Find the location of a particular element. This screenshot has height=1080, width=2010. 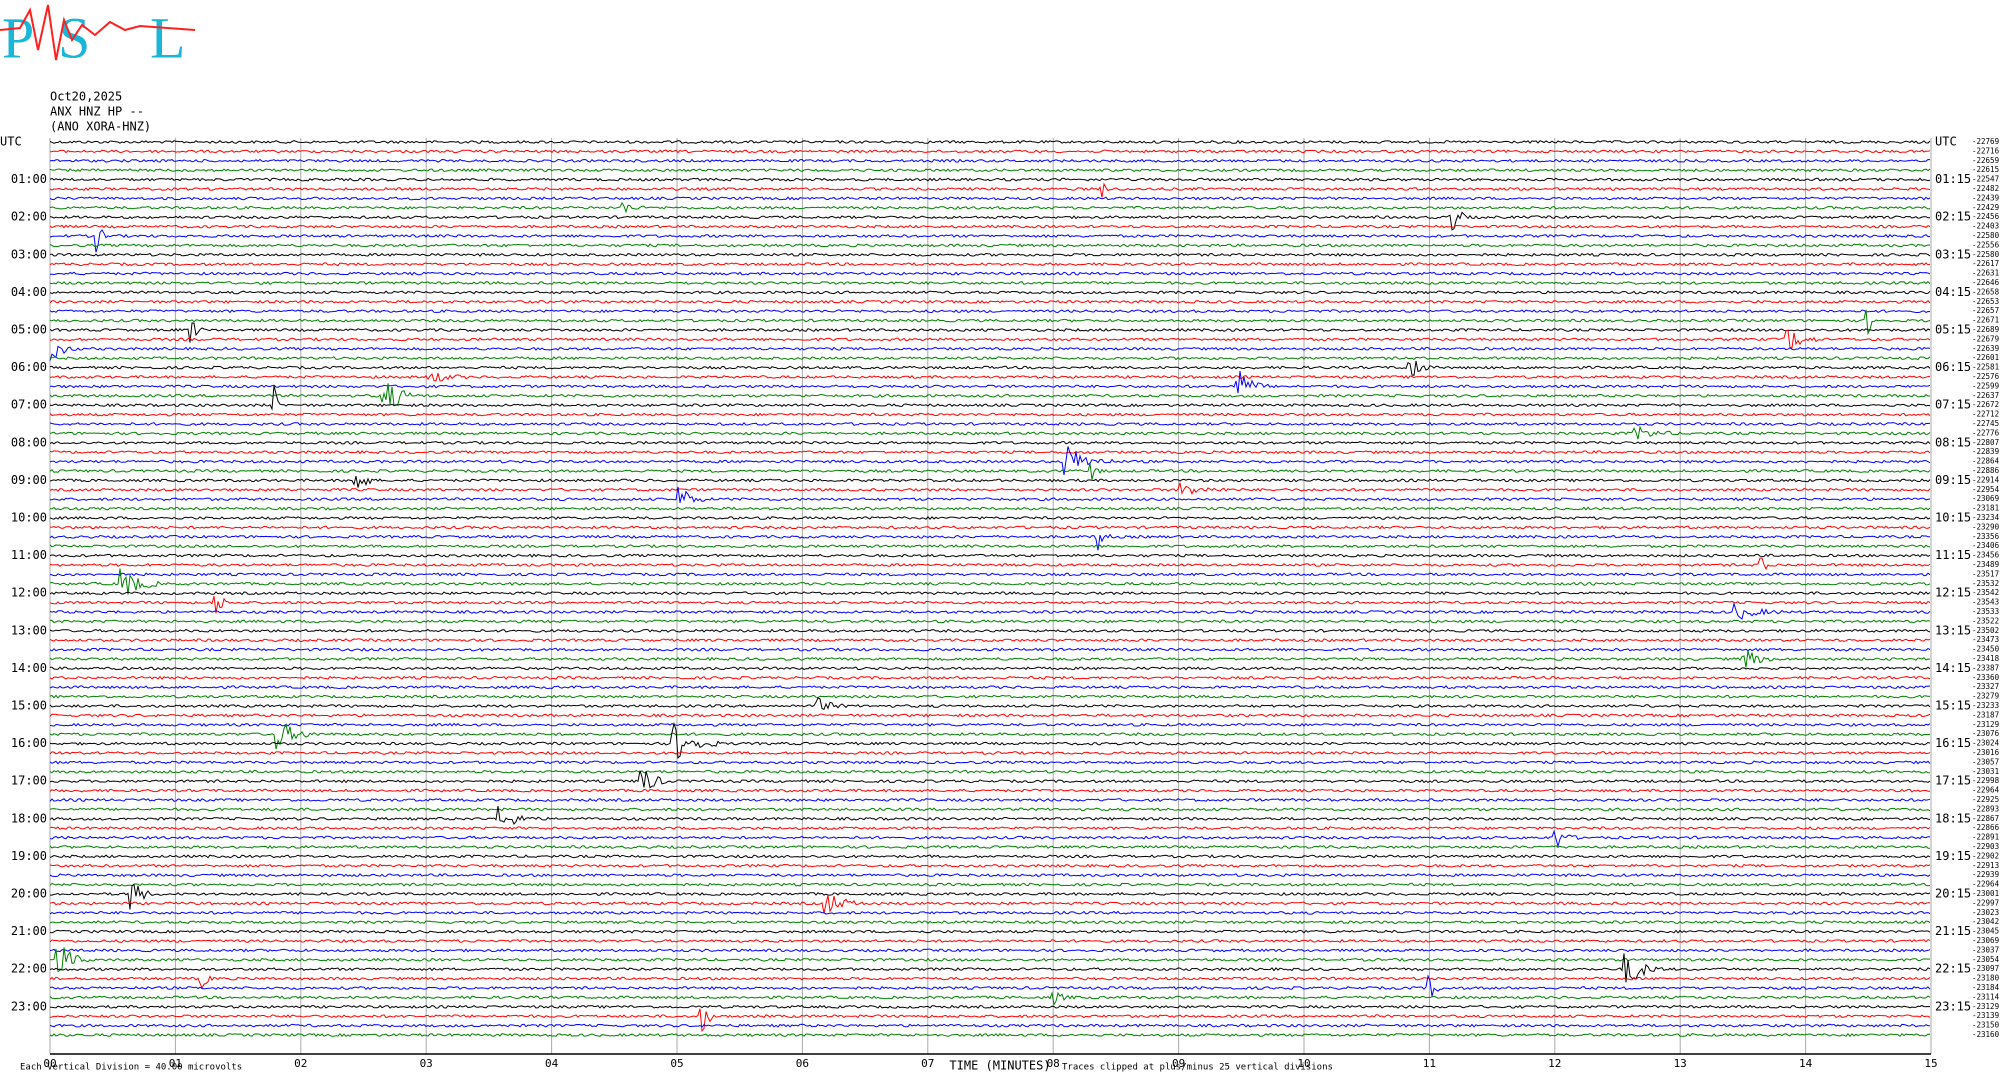

right-time-label: 11:15 is located at coordinates (1953, 555).